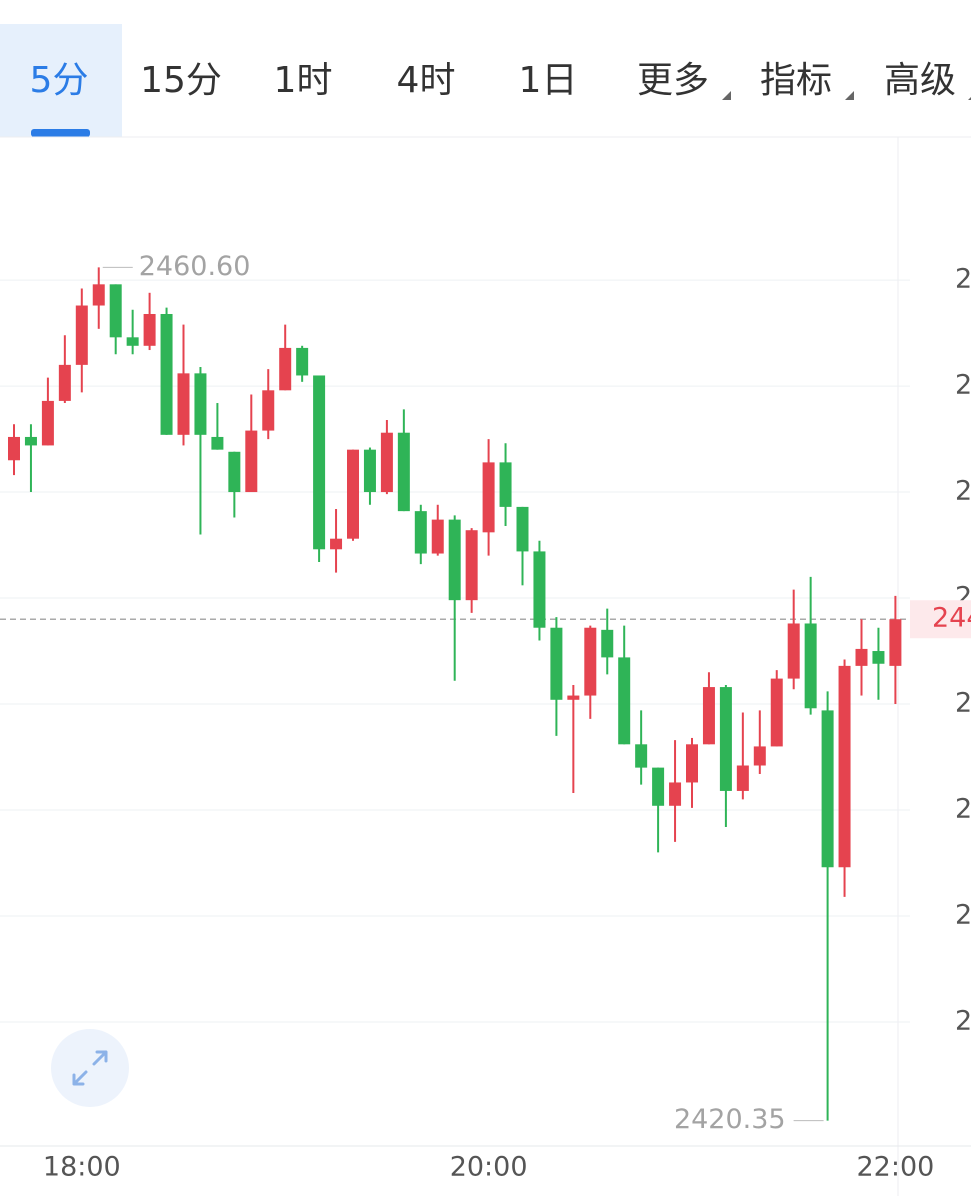  Describe the element at coordinates (895, 1167) in the screenshot. I see `x-tick-label: 22:00` at that location.